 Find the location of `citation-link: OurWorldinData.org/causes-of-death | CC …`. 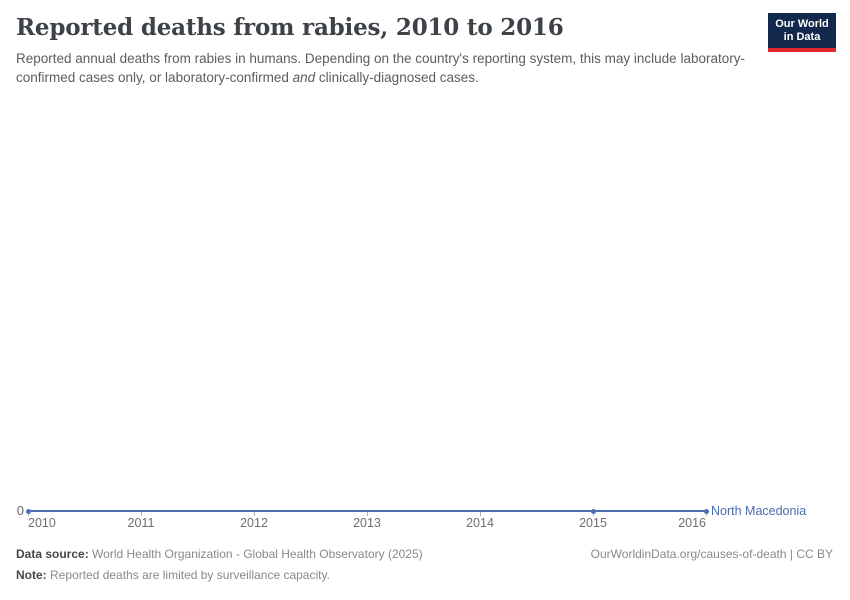

citation-link: OurWorldinData.org/causes-of-death | CC … is located at coordinates (711, 554).